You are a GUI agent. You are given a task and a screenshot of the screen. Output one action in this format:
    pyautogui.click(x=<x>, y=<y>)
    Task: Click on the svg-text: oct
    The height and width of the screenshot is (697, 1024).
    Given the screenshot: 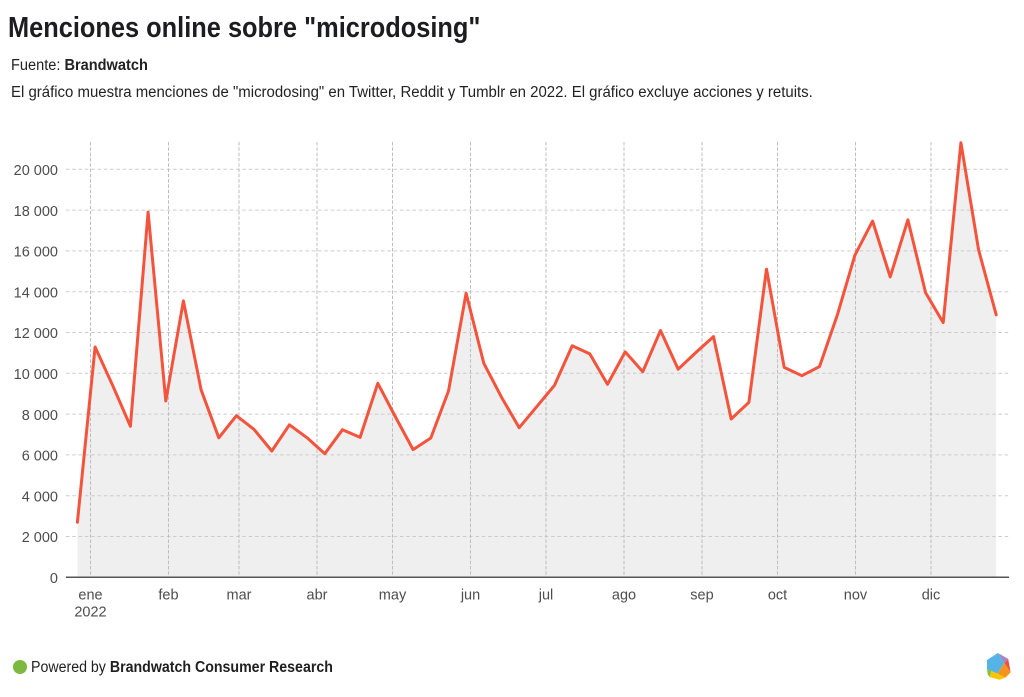 What is the action you would take?
    pyautogui.click(x=777, y=596)
    